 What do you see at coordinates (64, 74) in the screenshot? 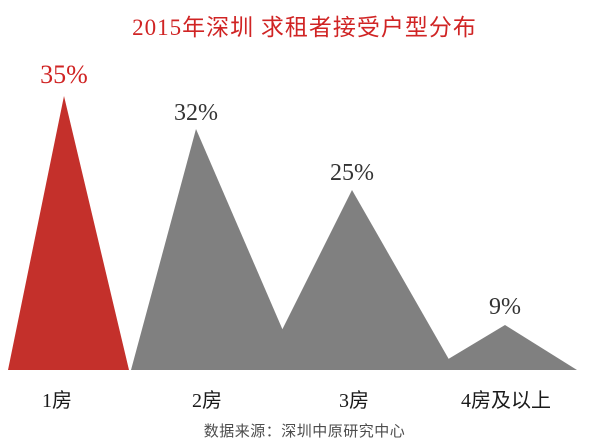
I see `value-label-1房: 35%` at bounding box center [64, 74].